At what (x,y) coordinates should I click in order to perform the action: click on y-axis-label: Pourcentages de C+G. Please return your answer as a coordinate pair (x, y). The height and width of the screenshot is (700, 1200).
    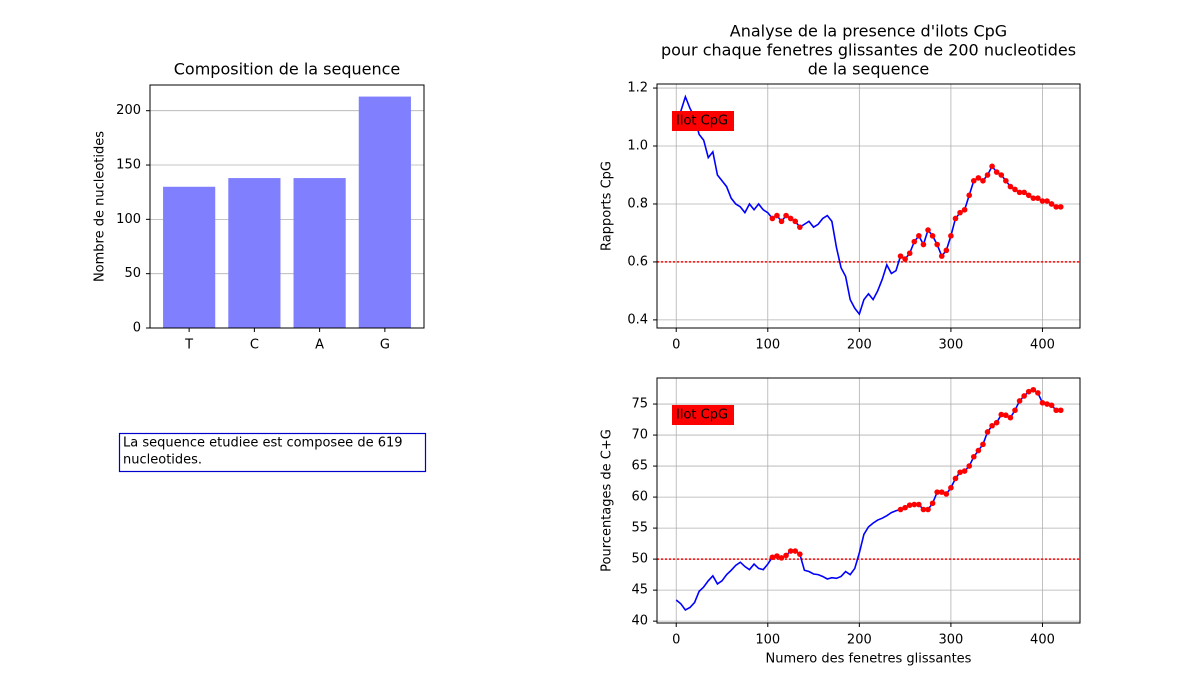
    Looking at the image, I should click on (607, 500).